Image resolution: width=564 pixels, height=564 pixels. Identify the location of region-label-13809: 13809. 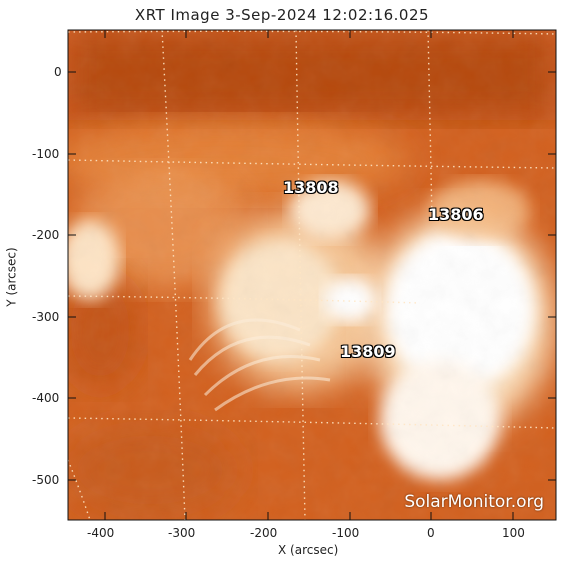
(368, 351).